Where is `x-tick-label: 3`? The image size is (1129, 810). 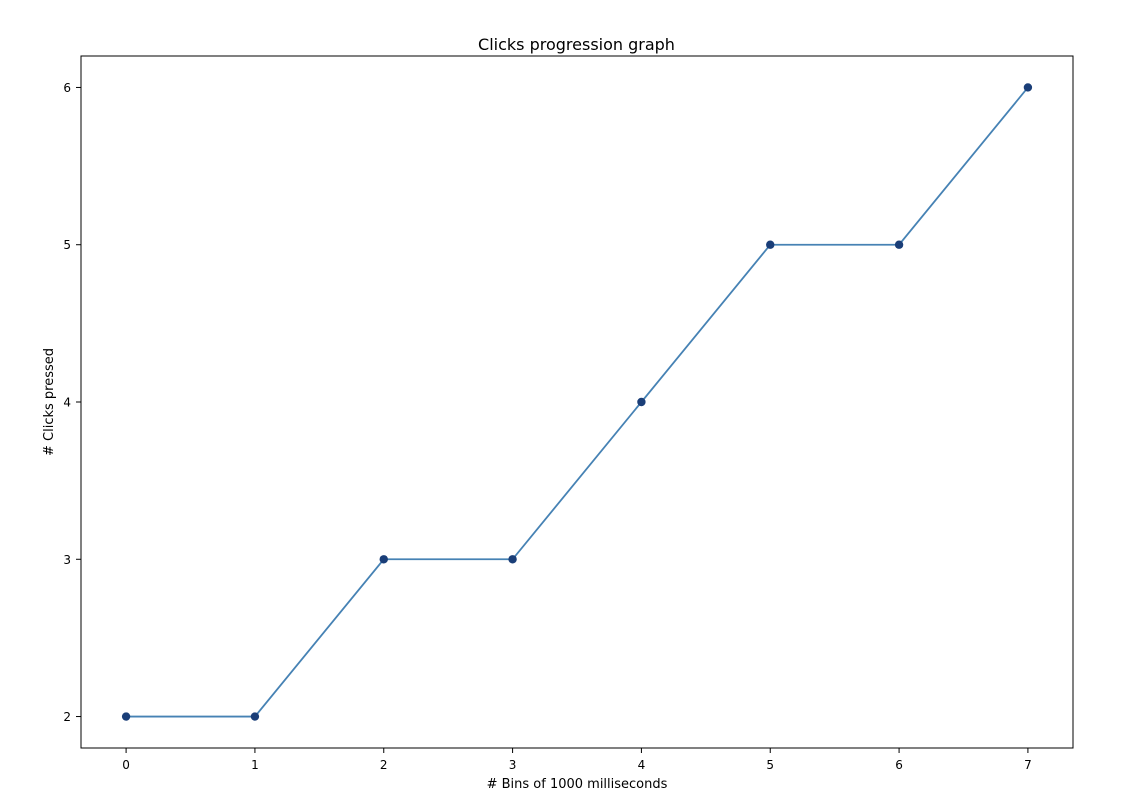 x-tick-label: 3 is located at coordinates (513, 765).